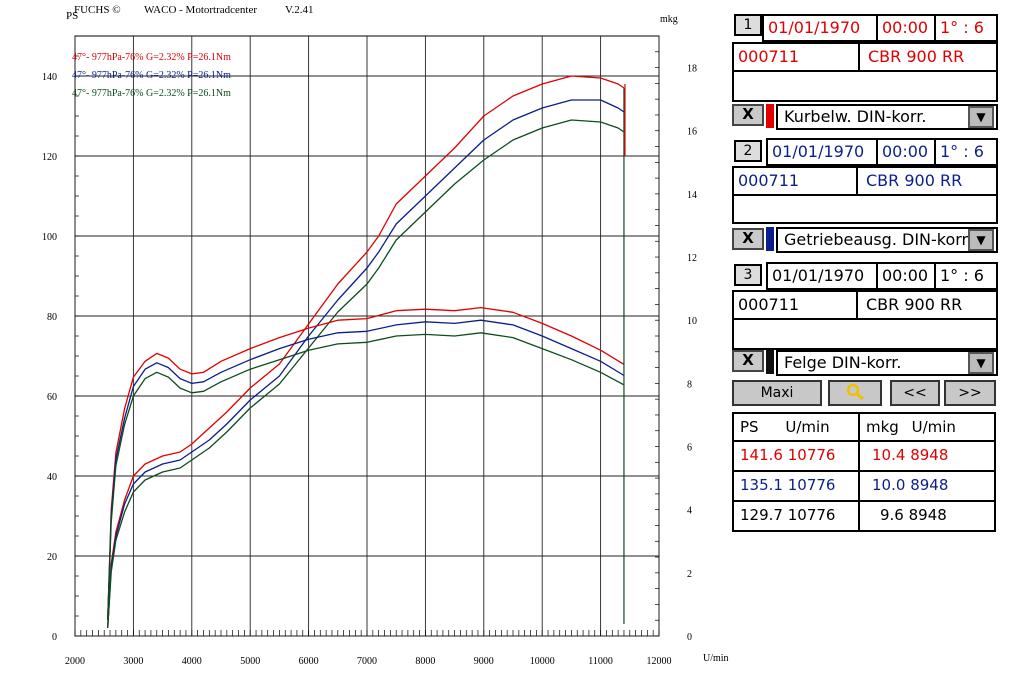 This screenshot has height=674, width=1015. What do you see at coordinates (52, 477) in the screenshot?
I see `y-tick-label: 40` at bounding box center [52, 477].